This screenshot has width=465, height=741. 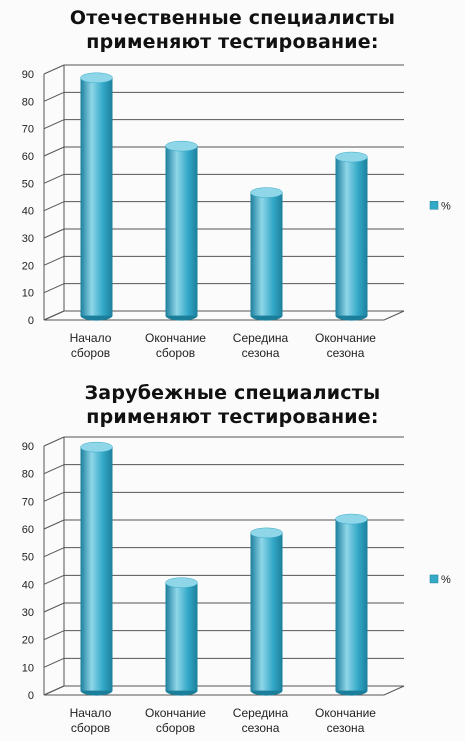 What do you see at coordinates (232, 18) in the screenshot?
I see `chart-title-line-1: Отечественные специалисты` at bounding box center [232, 18].